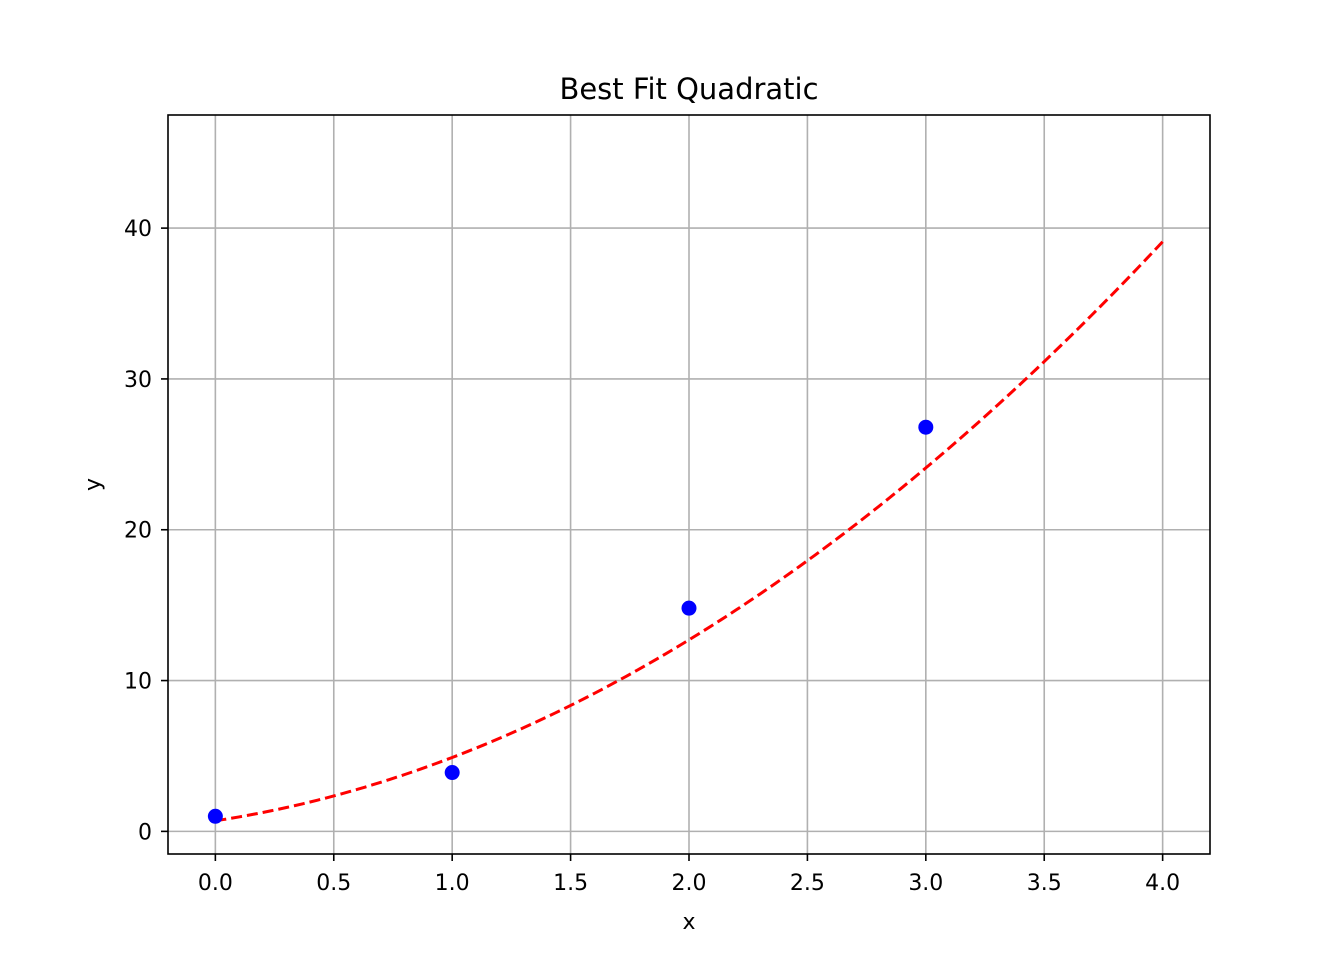 This screenshot has width=1344, height=960. What do you see at coordinates (1162, 883) in the screenshot?
I see `x-tick-label: 4.0` at bounding box center [1162, 883].